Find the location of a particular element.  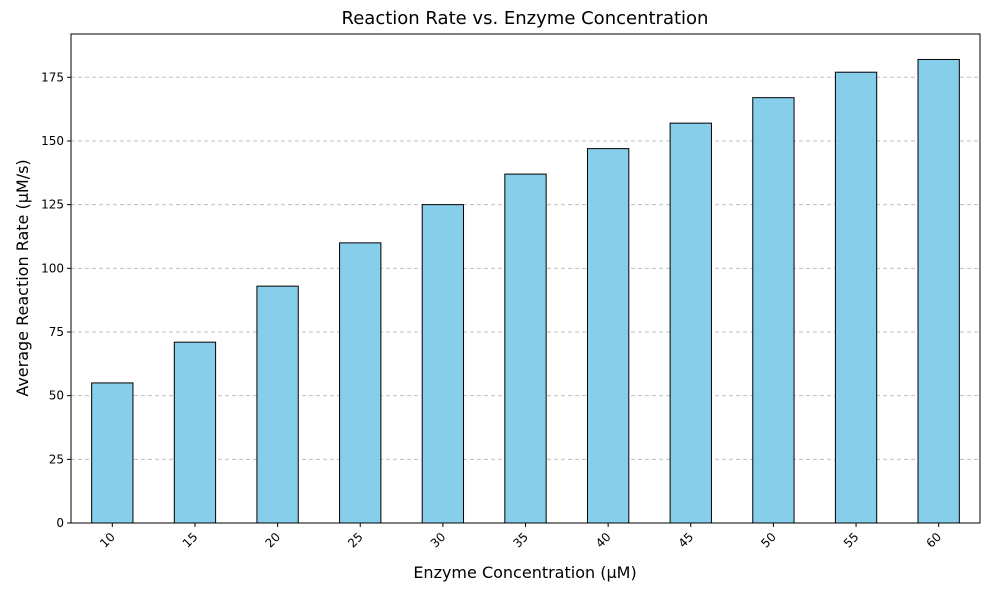

x-tick-label: 10 is located at coordinates (107, 540).